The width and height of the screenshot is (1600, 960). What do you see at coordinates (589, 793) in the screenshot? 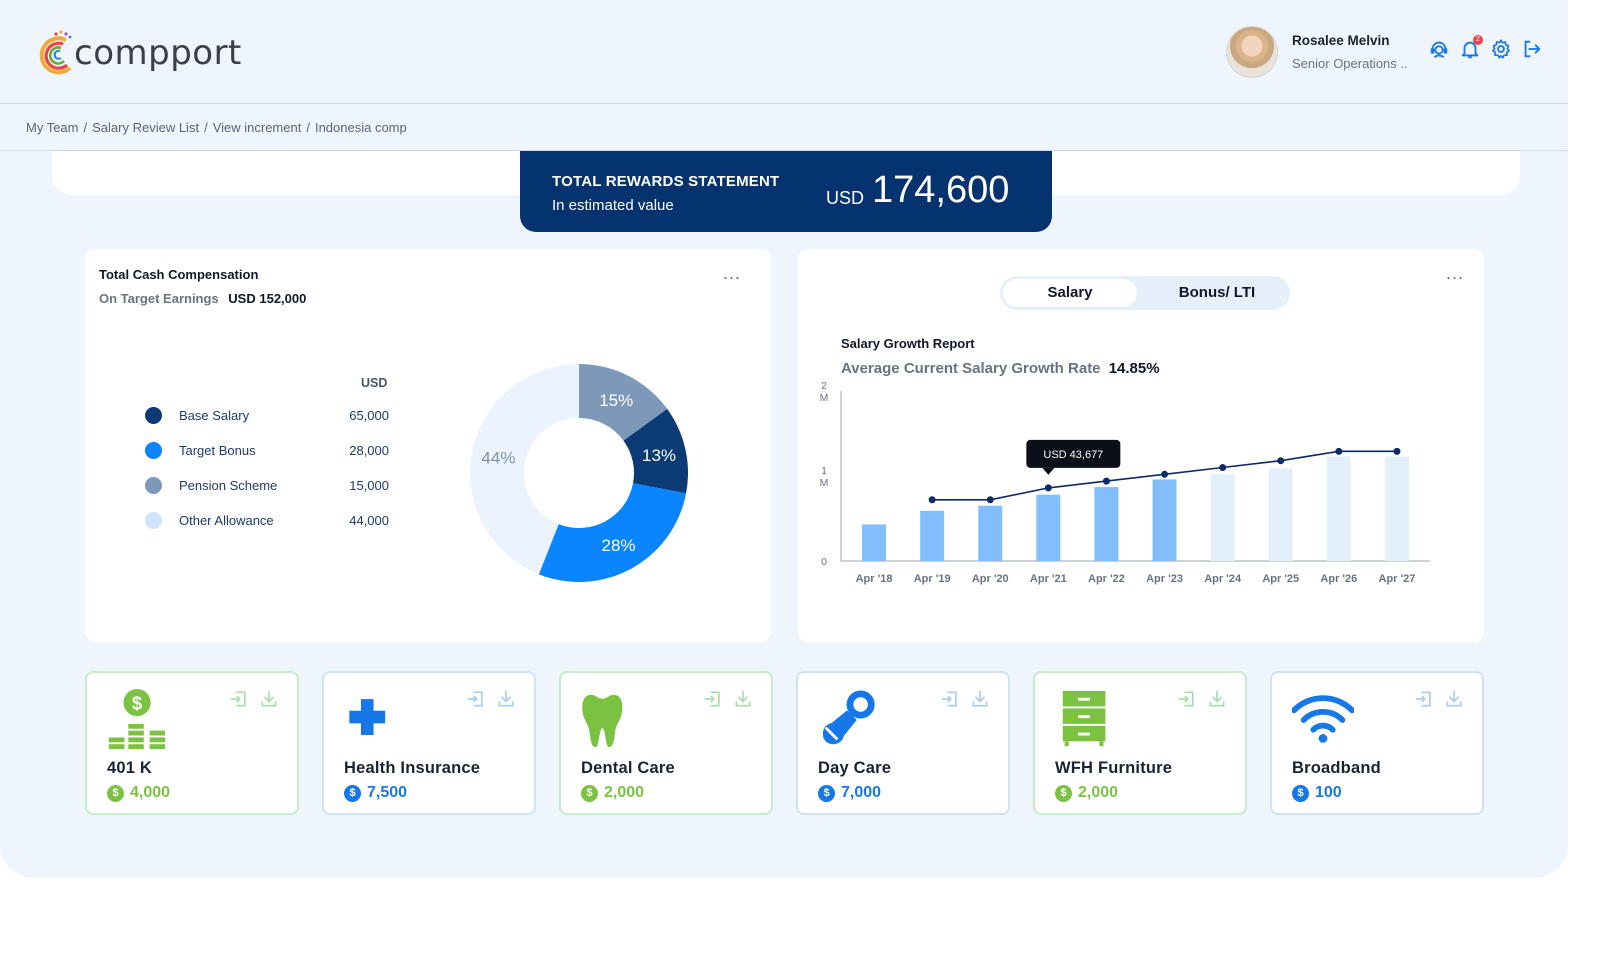
I see `dollar-coin-icon: $` at bounding box center [589, 793].